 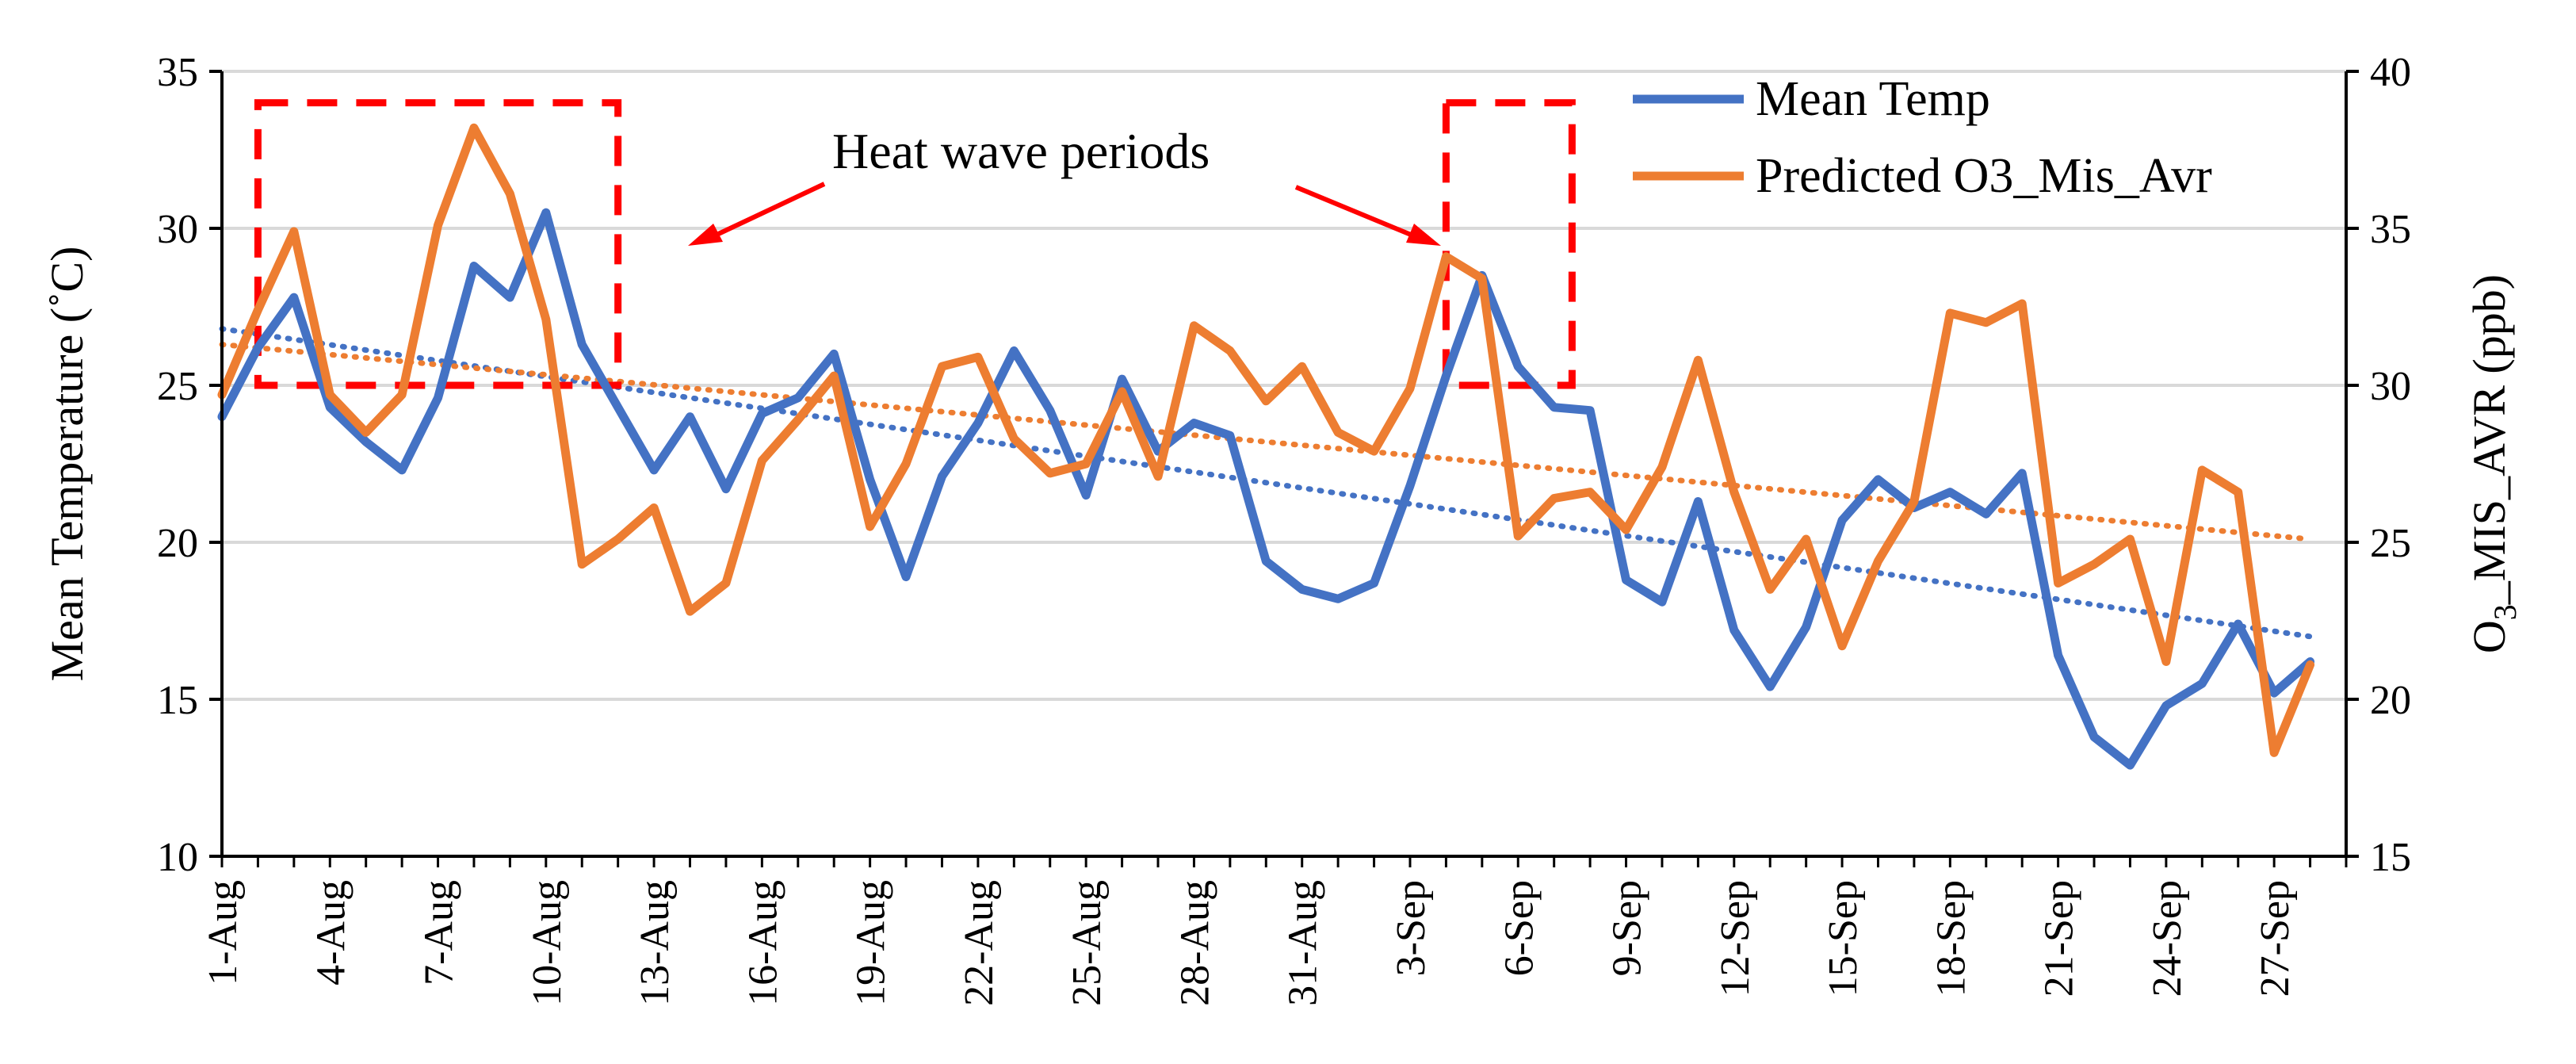 What do you see at coordinates (762, 943) in the screenshot?
I see `x-tick-label: 16-Aug` at bounding box center [762, 943].